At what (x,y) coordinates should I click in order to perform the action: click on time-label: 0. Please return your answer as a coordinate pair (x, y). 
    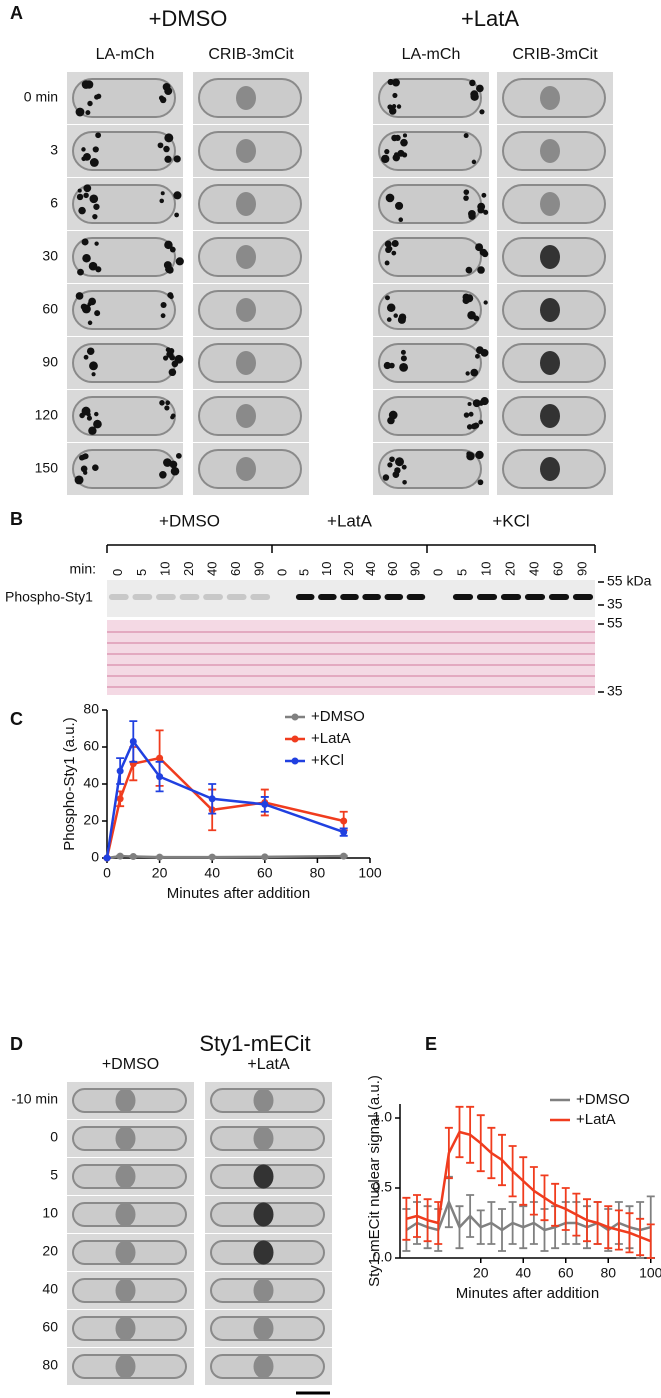
    Looking at the image, I should click on (54, 1137).